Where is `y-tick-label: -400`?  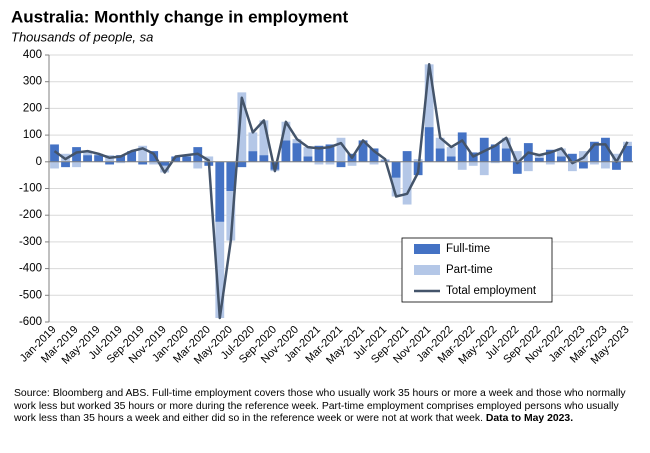
y-tick-label: -400 is located at coordinates (30, 269).